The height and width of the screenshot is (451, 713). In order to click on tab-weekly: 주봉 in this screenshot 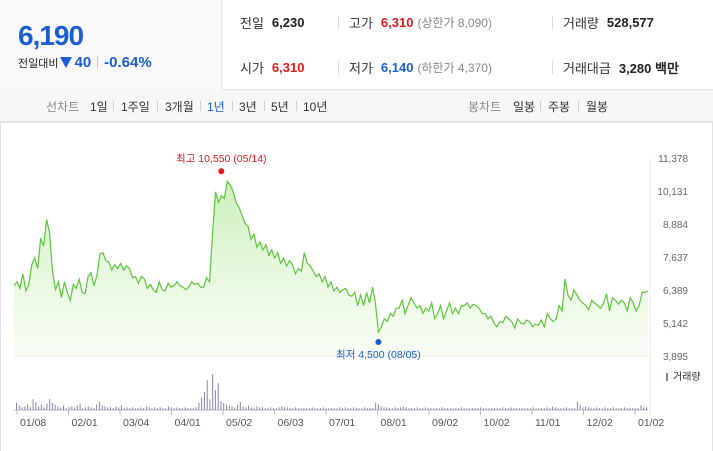, I will do `click(559, 107)`.